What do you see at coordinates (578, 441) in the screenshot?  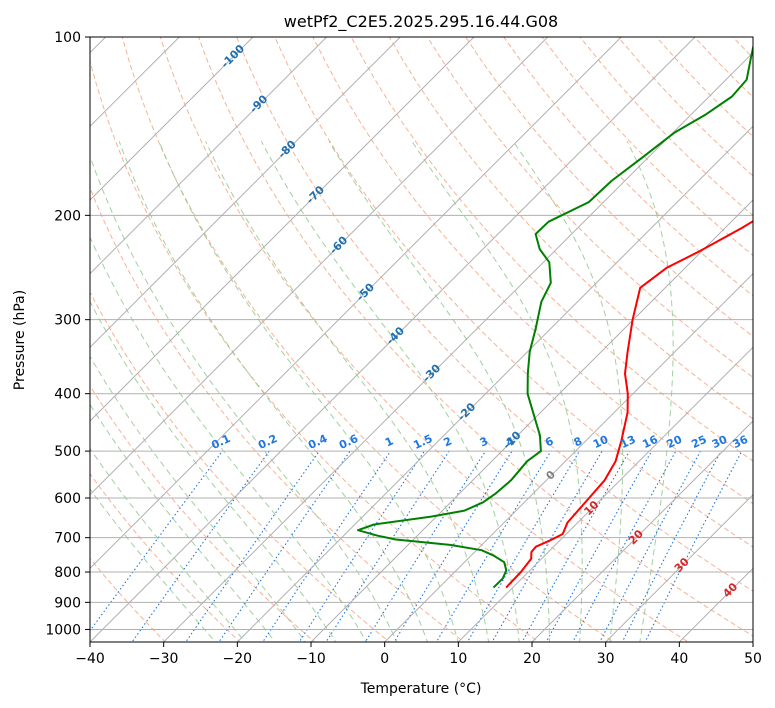 I see `mixing-ratio-label: 8` at bounding box center [578, 441].